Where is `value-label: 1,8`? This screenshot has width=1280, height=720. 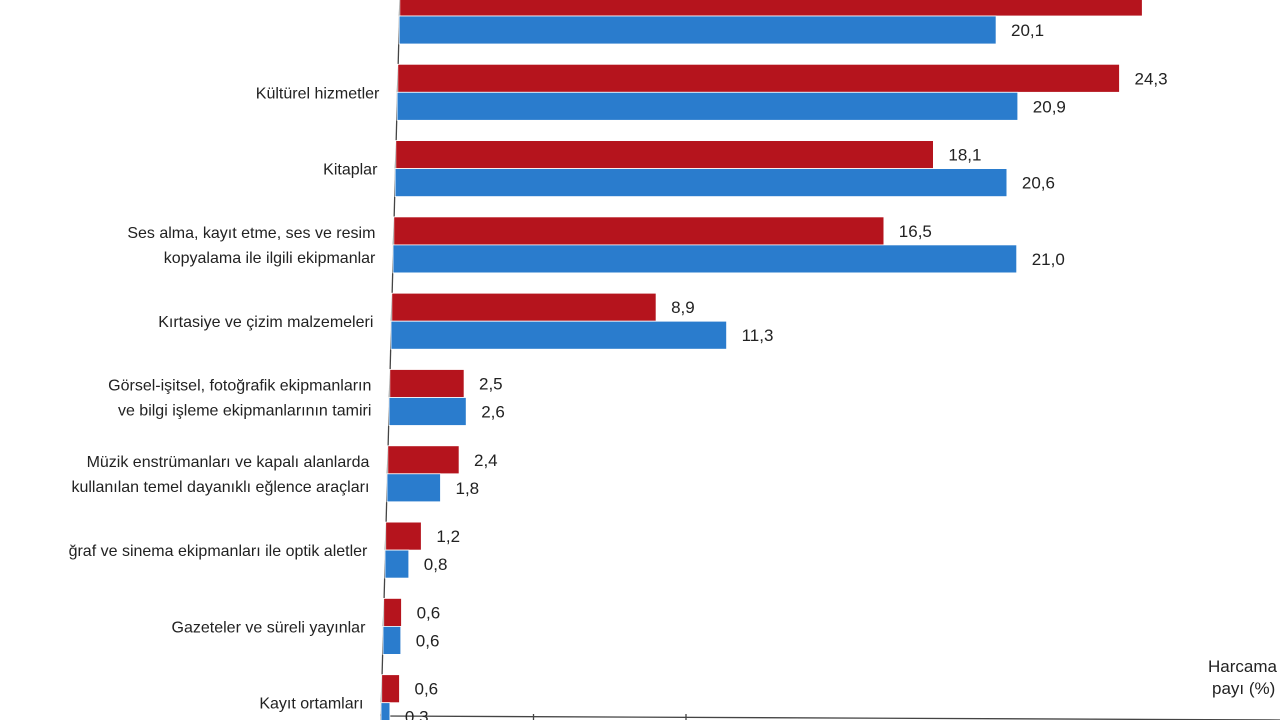
value-label: 1,8 is located at coordinates (468, 488).